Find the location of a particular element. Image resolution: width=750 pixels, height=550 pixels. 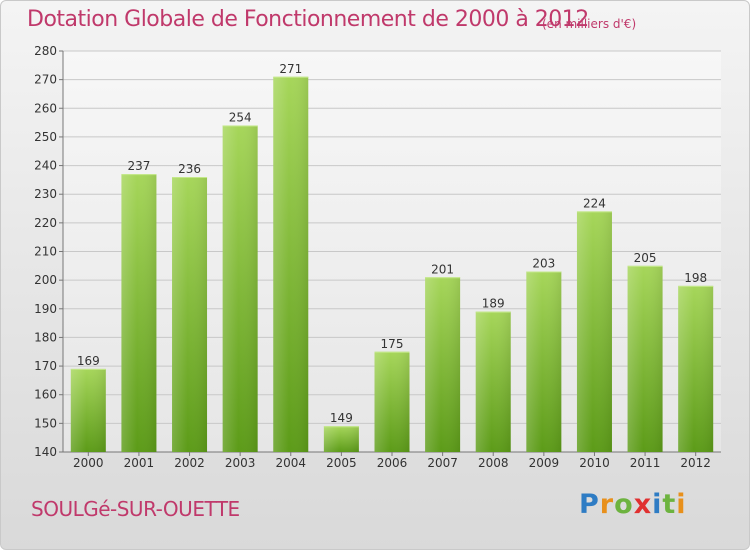

y-tick-label: 170 is located at coordinates (45, 366).